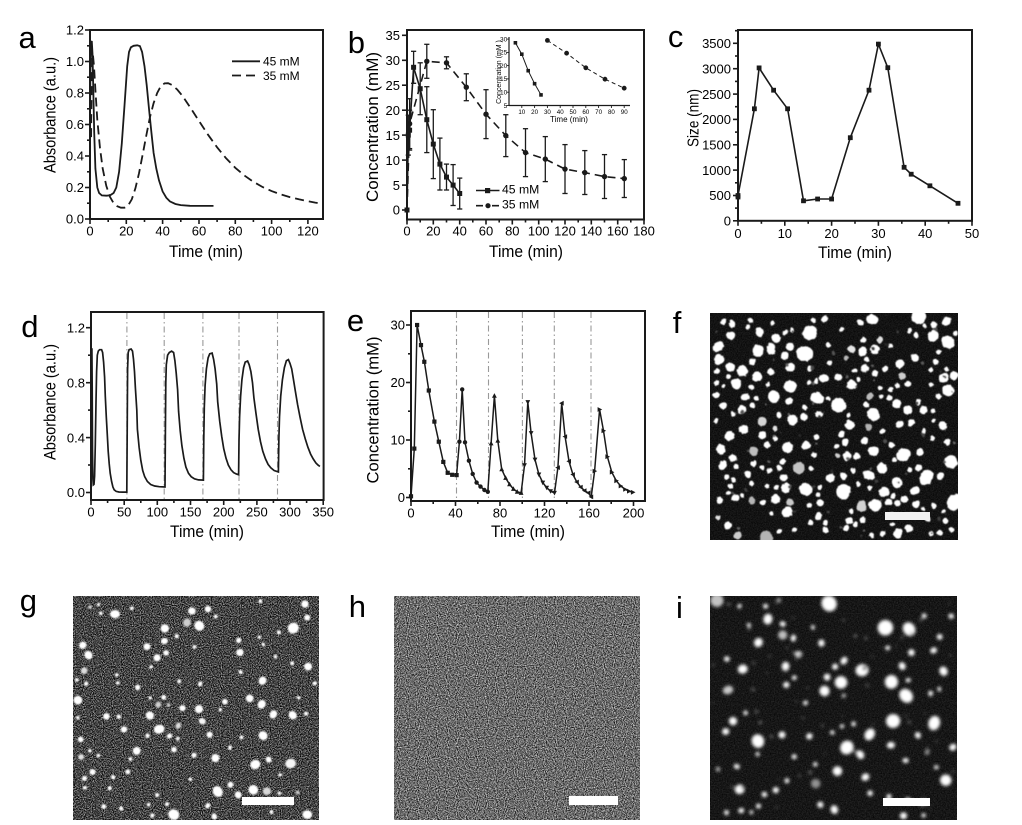  I want to click on svg-text: 250, so click(257, 512).